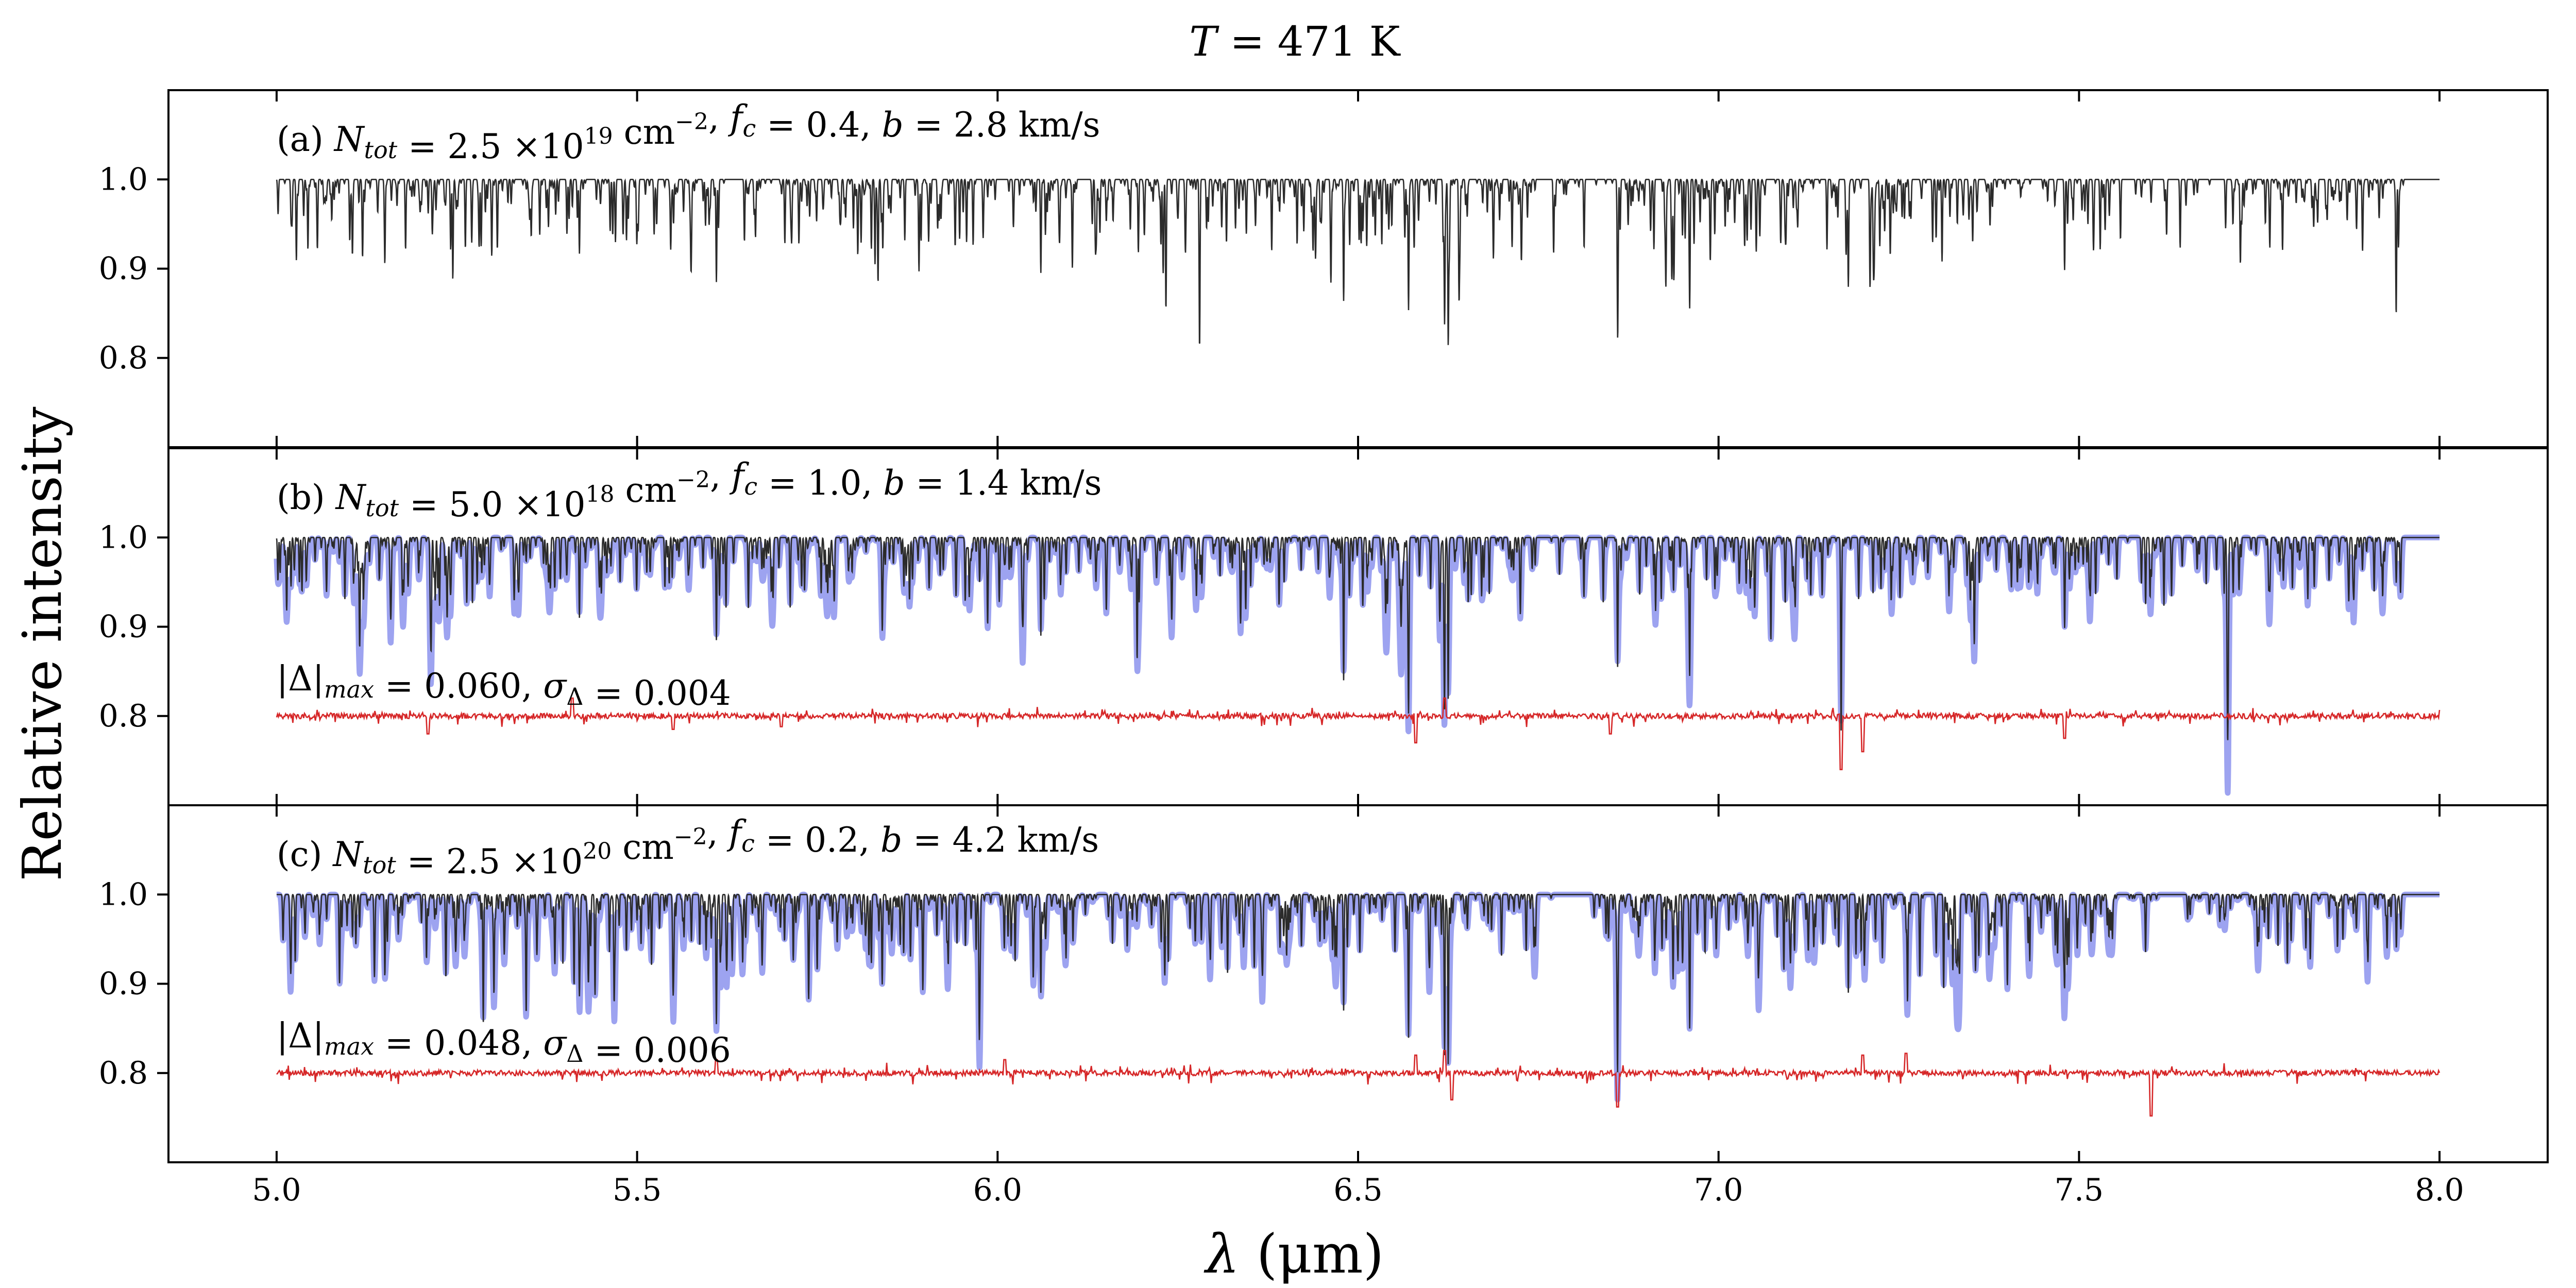 Image resolution: width=2576 pixels, height=1288 pixels. What do you see at coordinates (1718, 1190) in the screenshot?
I see `x-tick-label-4: 7.0` at bounding box center [1718, 1190].